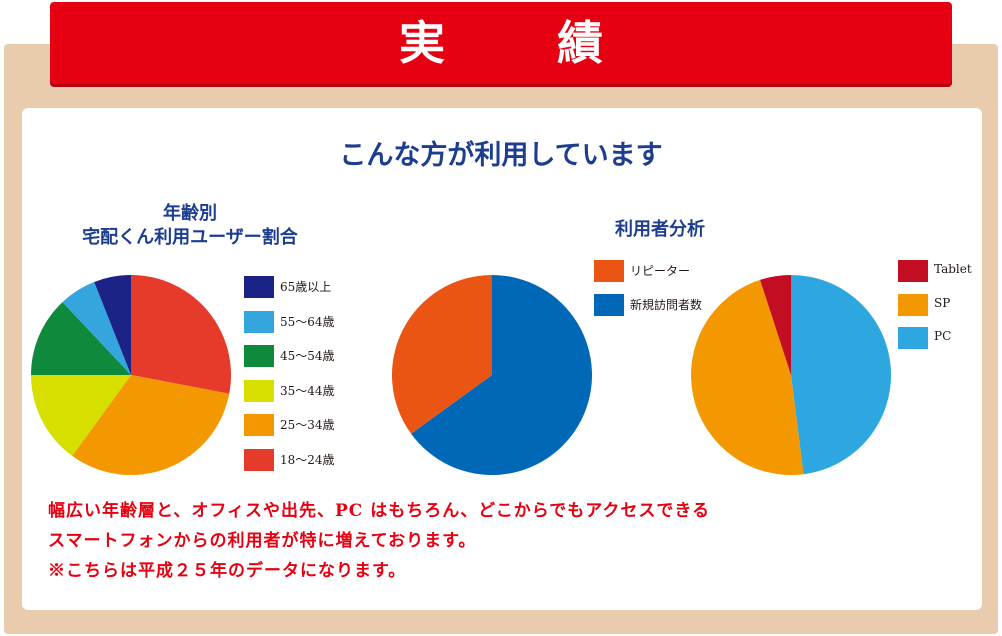 This screenshot has height=636, width=1002. I want to click on user-analysis-pie-chart, so click(492, 375).